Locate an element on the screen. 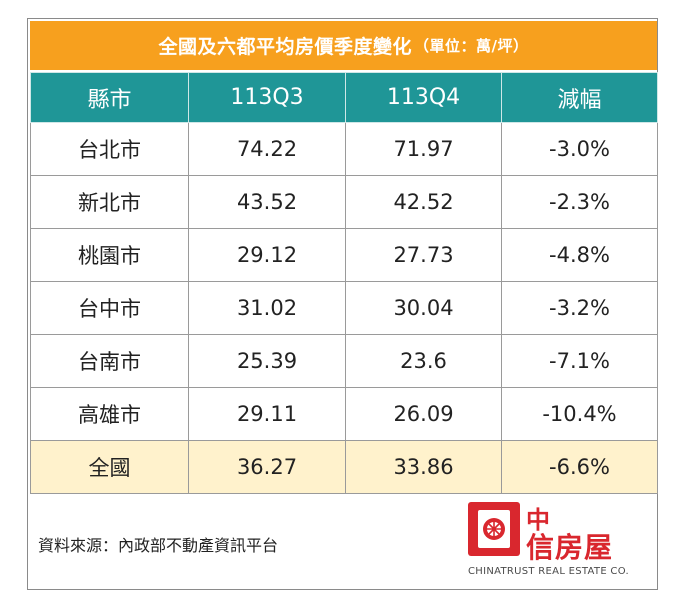 The image size is (700, 610). table-title-bar: 全國及六都平均房價季度變化 （單位：萬/坪） is located at coordinates (343, 45).